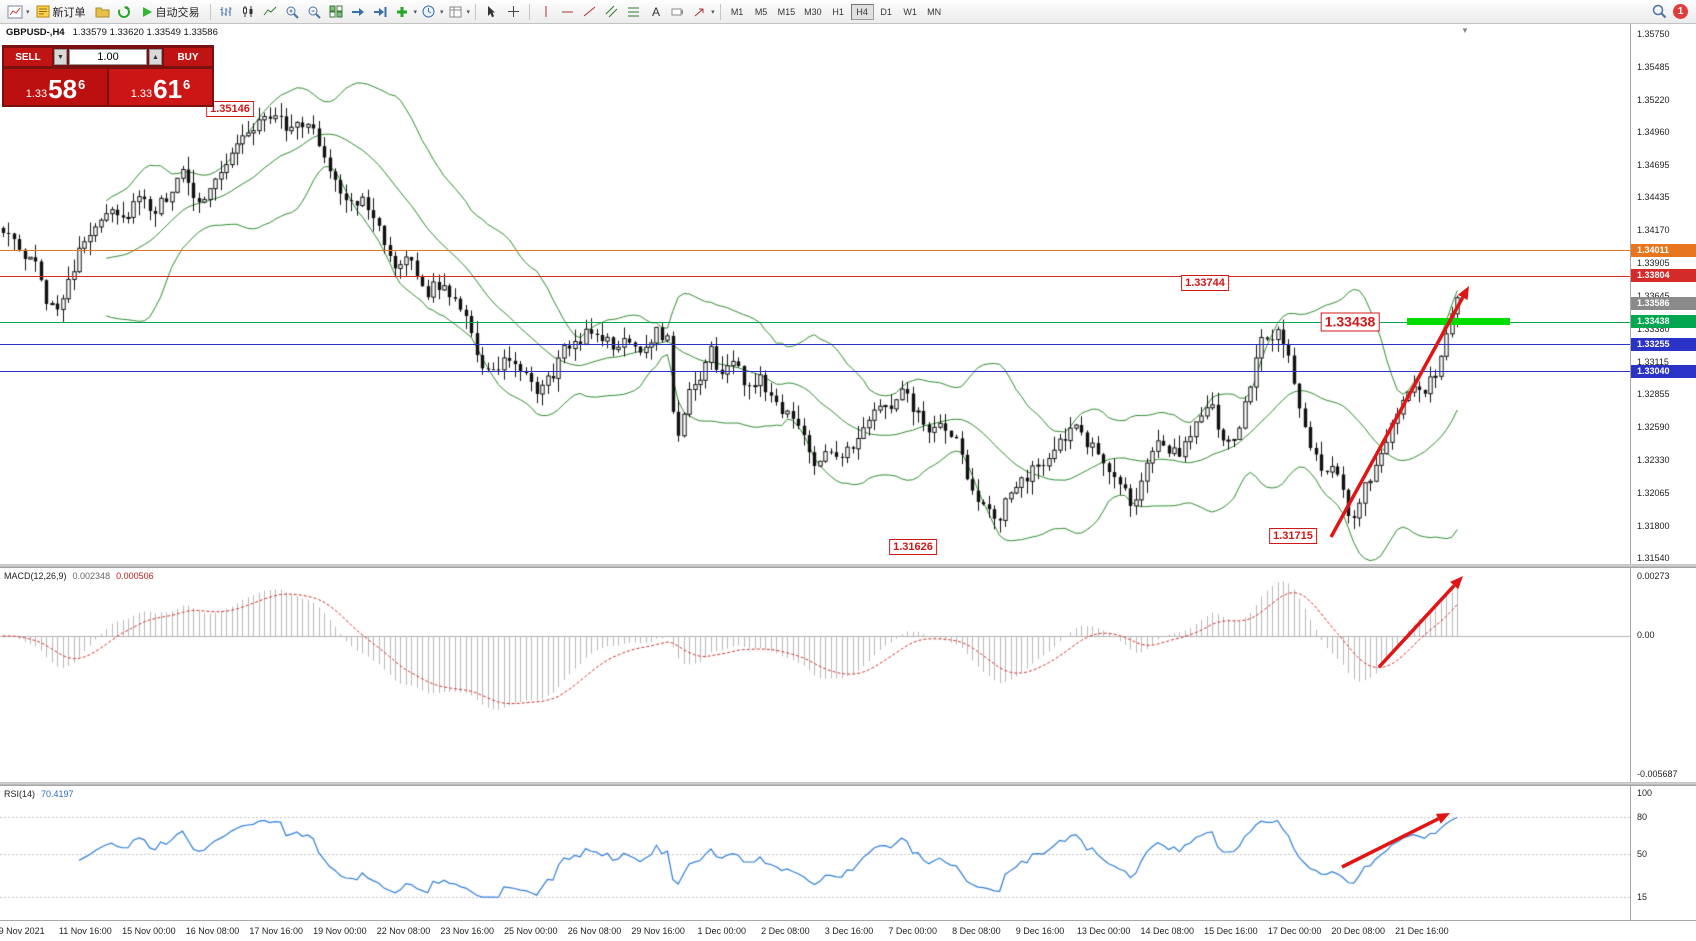 The image size is (1696, 941). Describe the element at coordinates (226, 11) in the screenshot. I see `bar-chart-icon` at that location.